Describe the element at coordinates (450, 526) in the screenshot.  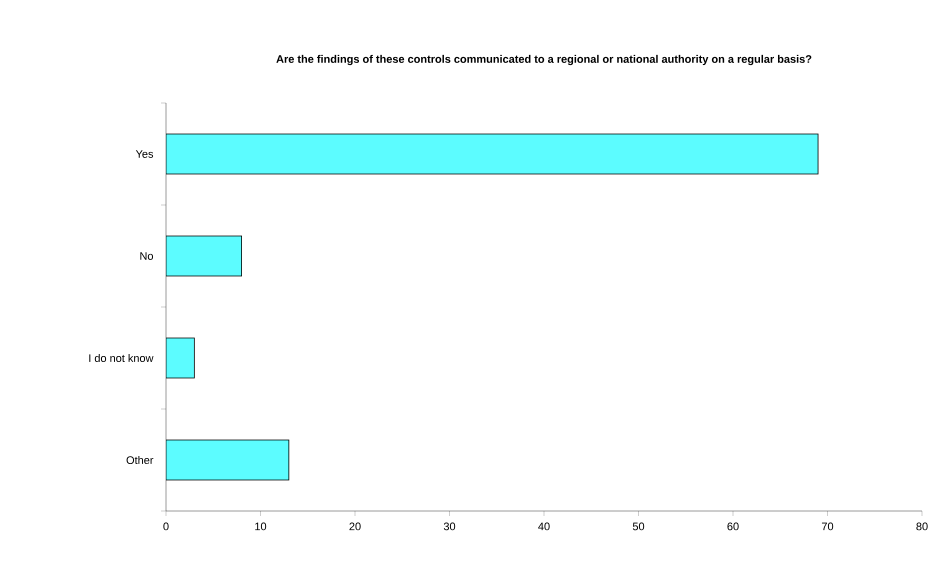
I see `x-tick-label: 30` at that location.